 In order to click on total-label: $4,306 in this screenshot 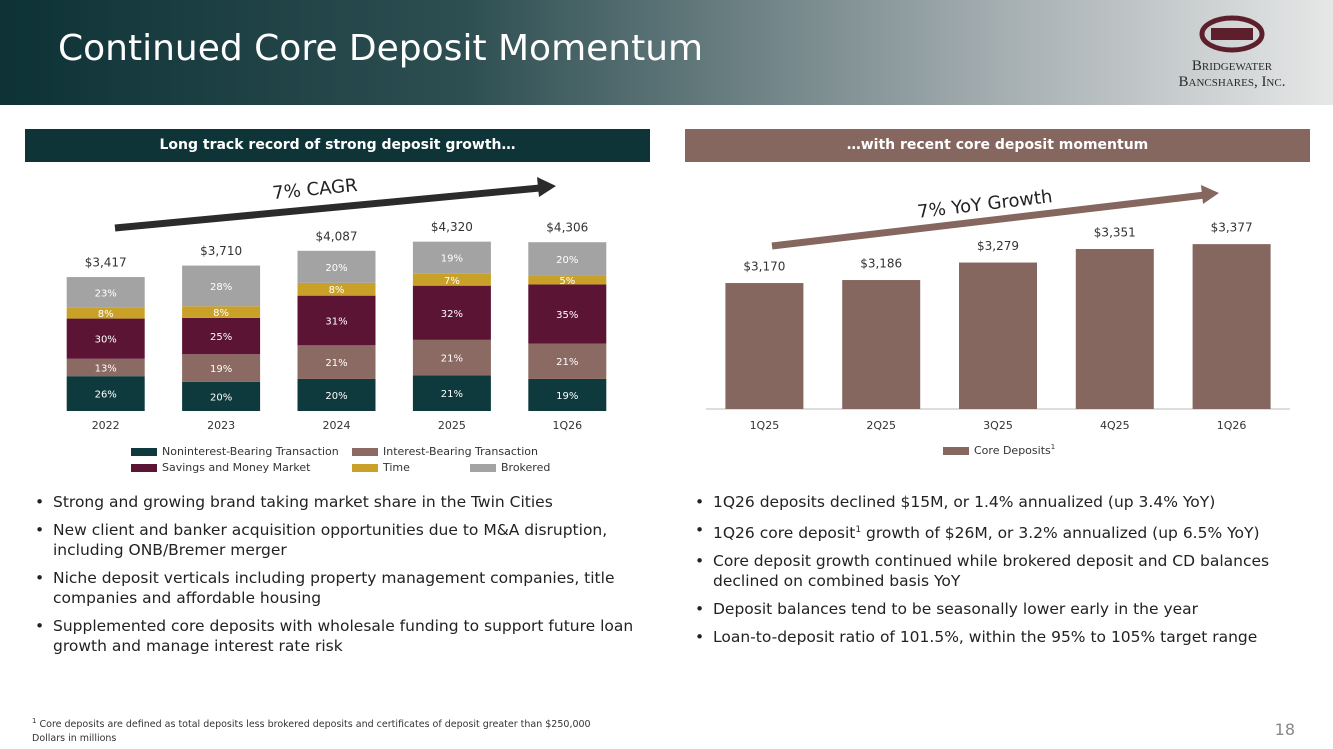, I will do `click(567, 228)`.